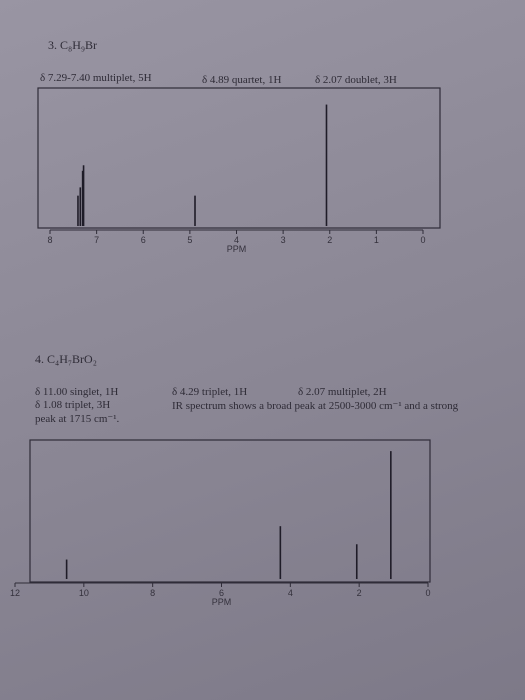 Image resolution: width=525 pixels, height=700 pixels. I want to click on x-tick-label: 7, so click(96, 240).